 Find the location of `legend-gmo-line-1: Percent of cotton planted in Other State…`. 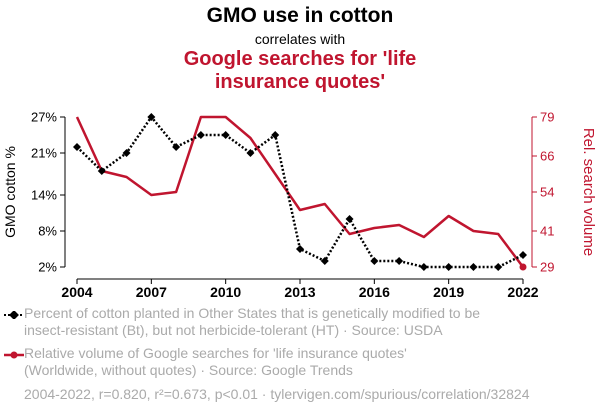

legend-gmo-line-1: Percent of cotton planted in Other State… is located at coordinates (252, 313).